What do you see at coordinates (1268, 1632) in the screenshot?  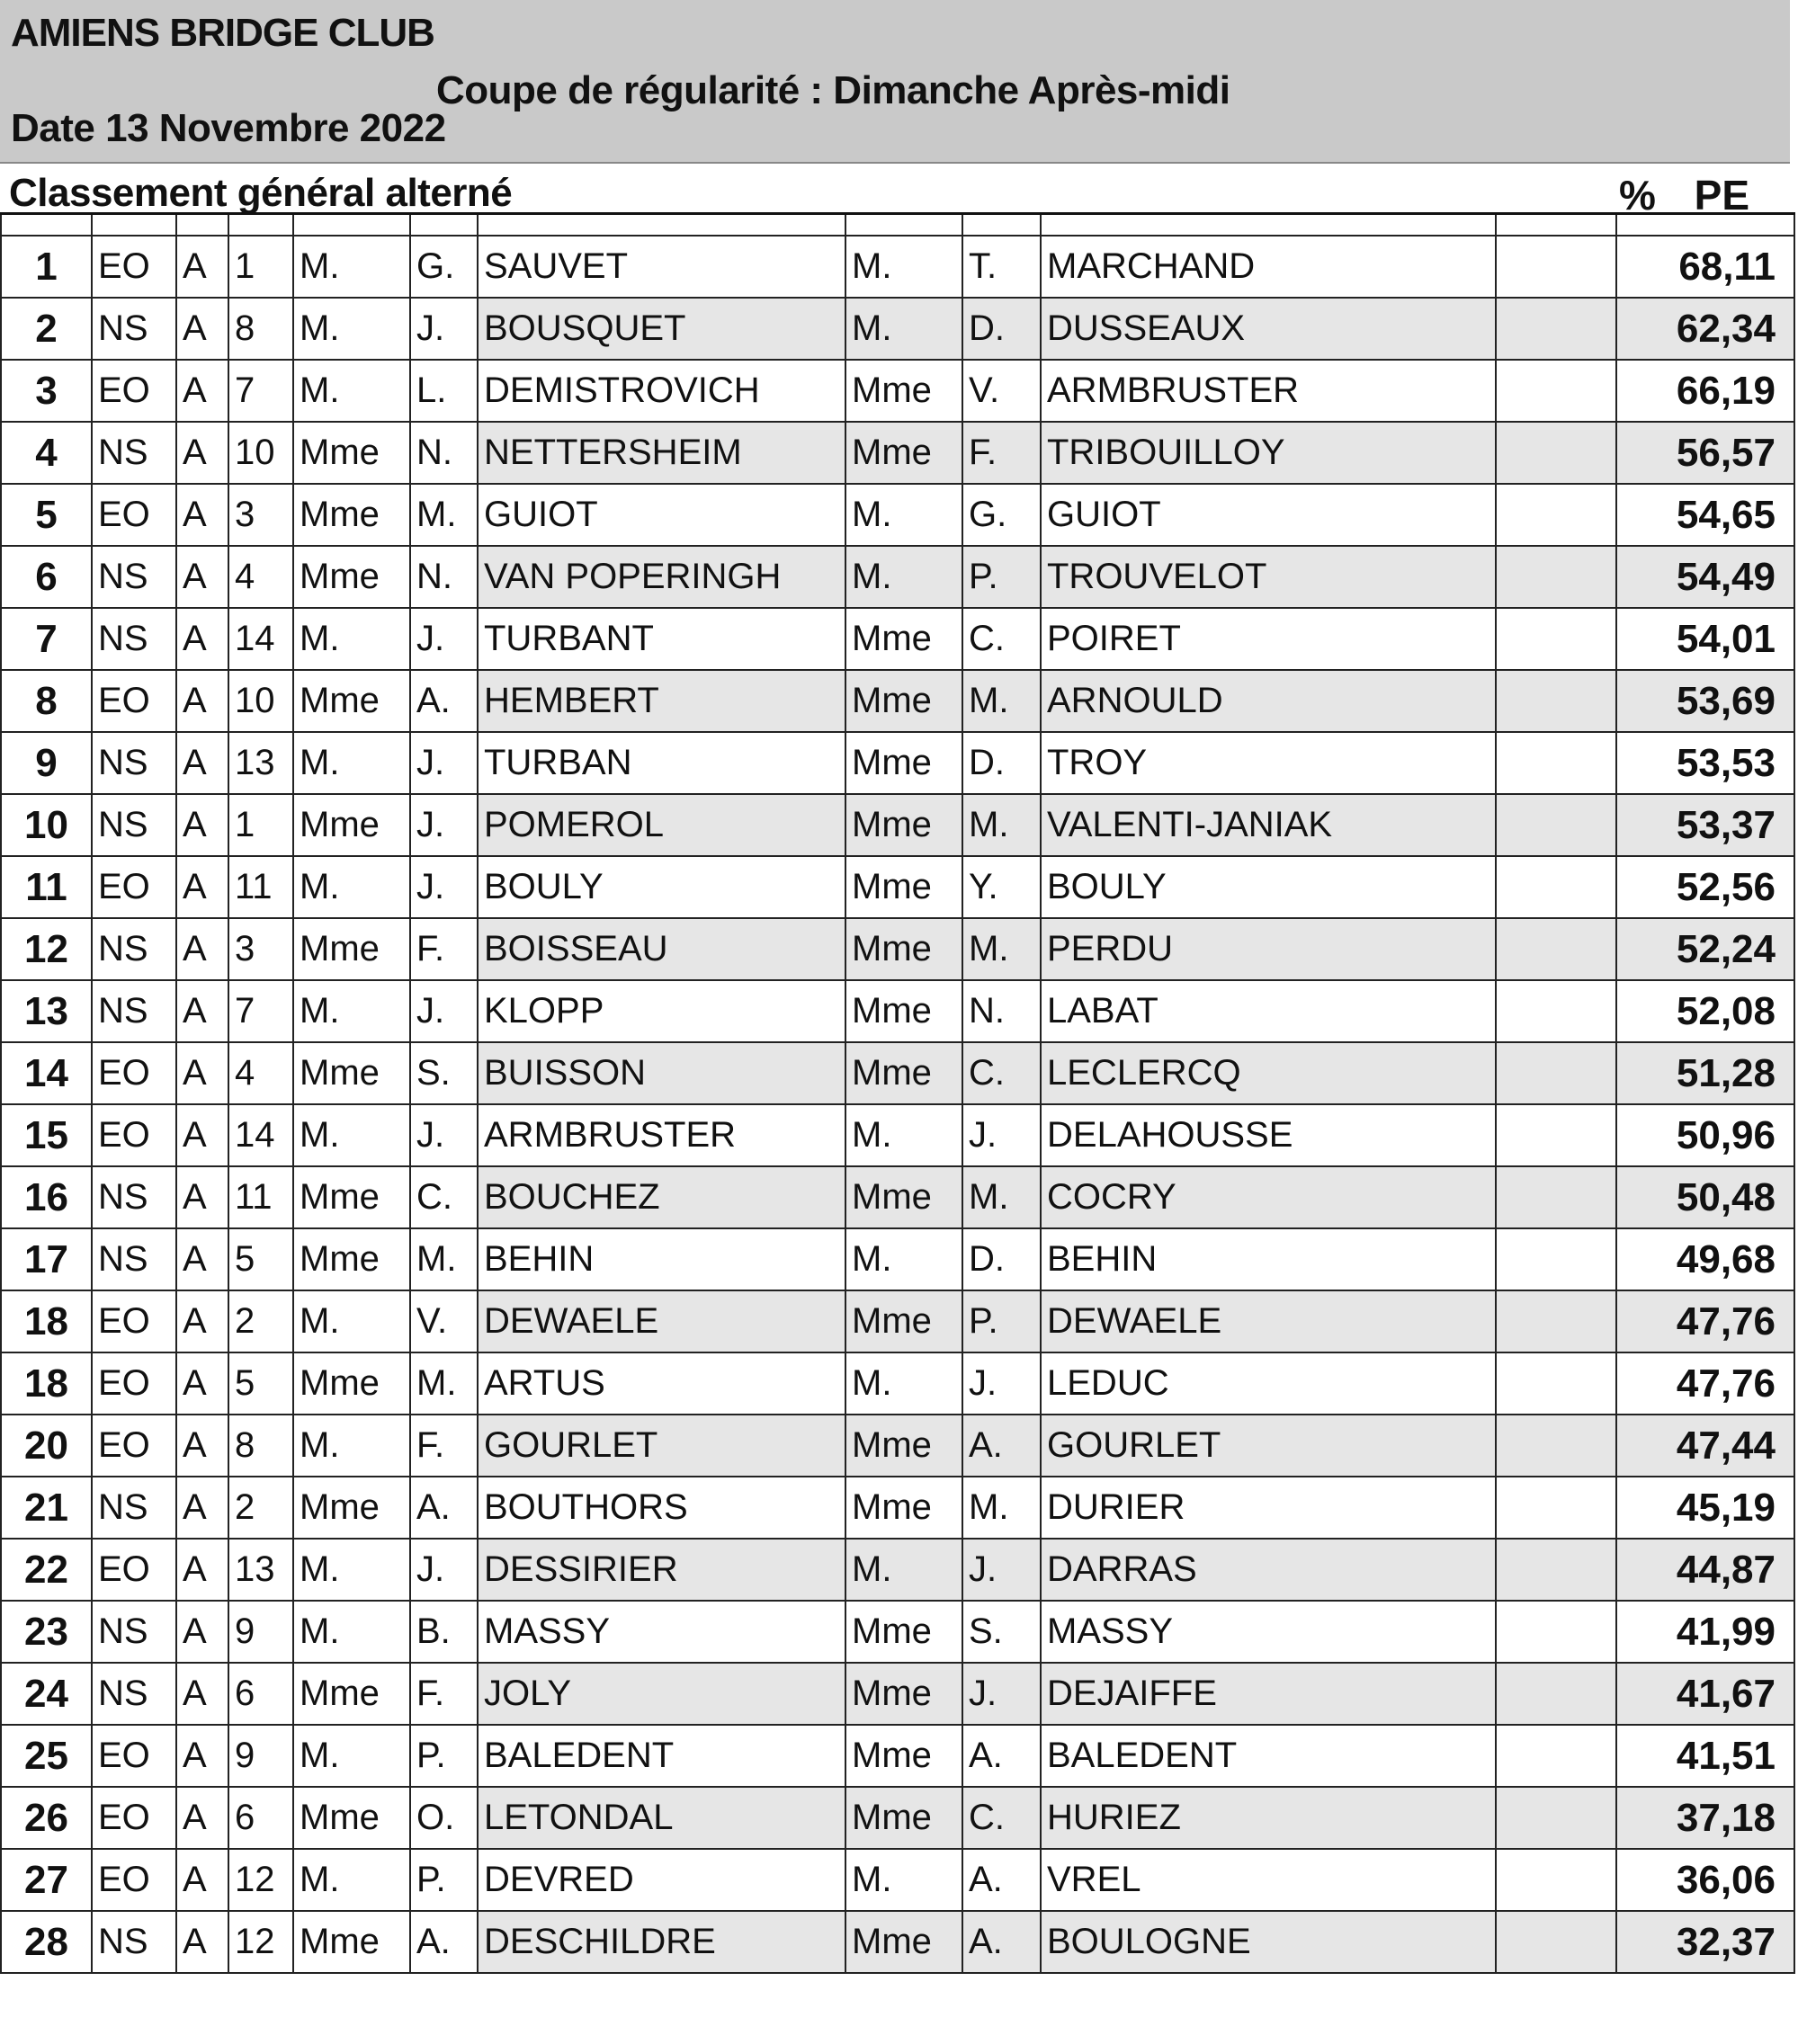 I see `player2-name: MASSY` at bounding box center [1268, 1632].